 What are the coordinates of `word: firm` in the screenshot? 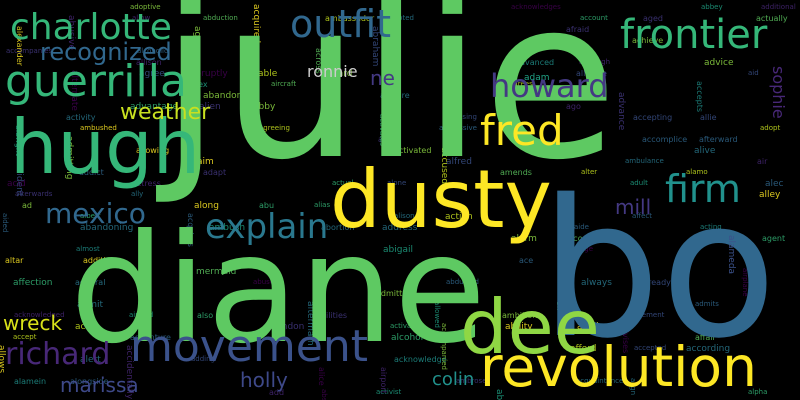 It's located at (703, 189).